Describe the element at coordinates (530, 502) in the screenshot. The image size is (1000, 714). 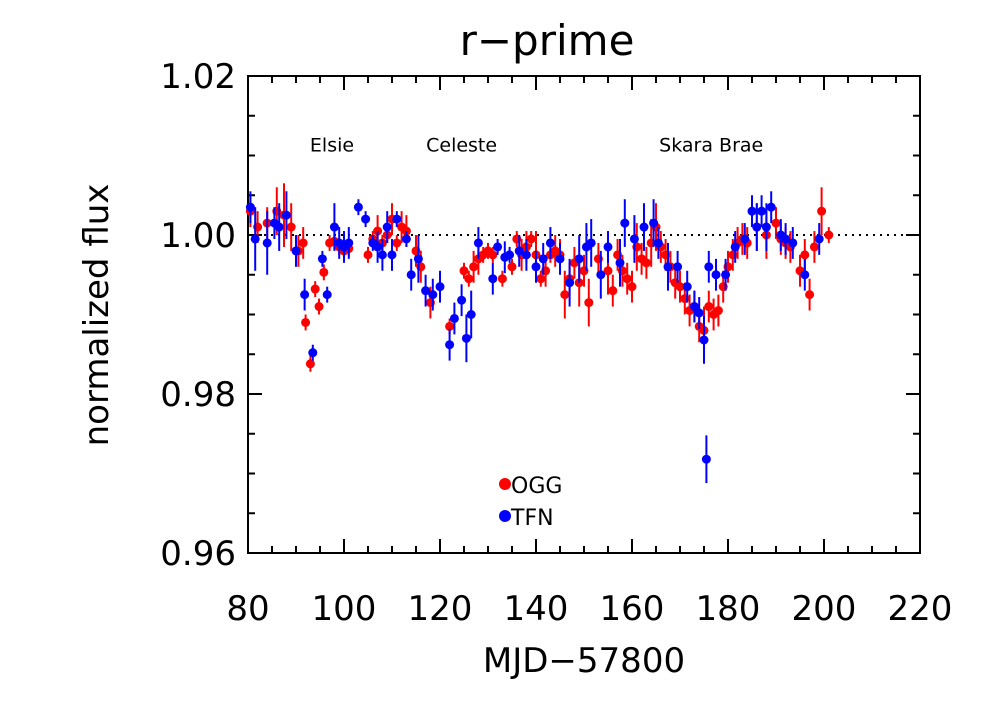
I see `legend: OGG TFN` at that location.